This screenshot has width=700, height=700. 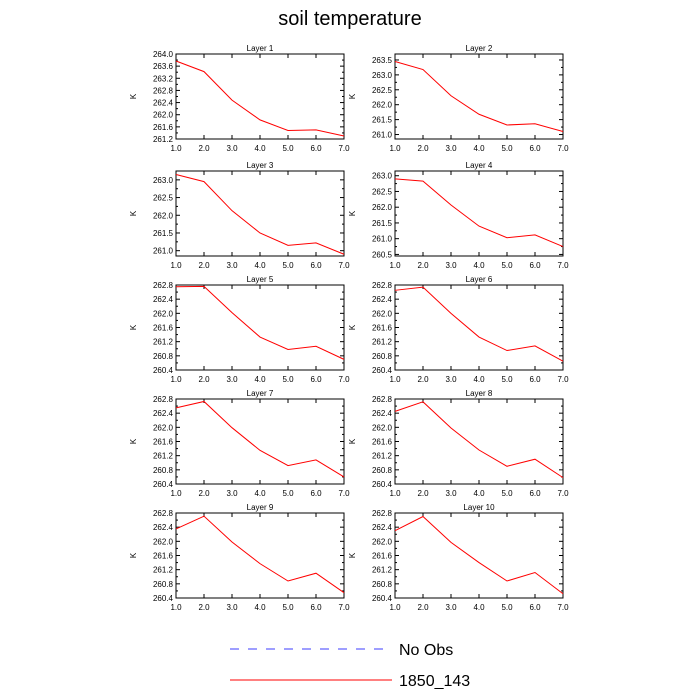 What do you see at coordinates (382, 223) in the screenshot?
I see `y-tick-label: 261.5` at bounding box center [382, 223].